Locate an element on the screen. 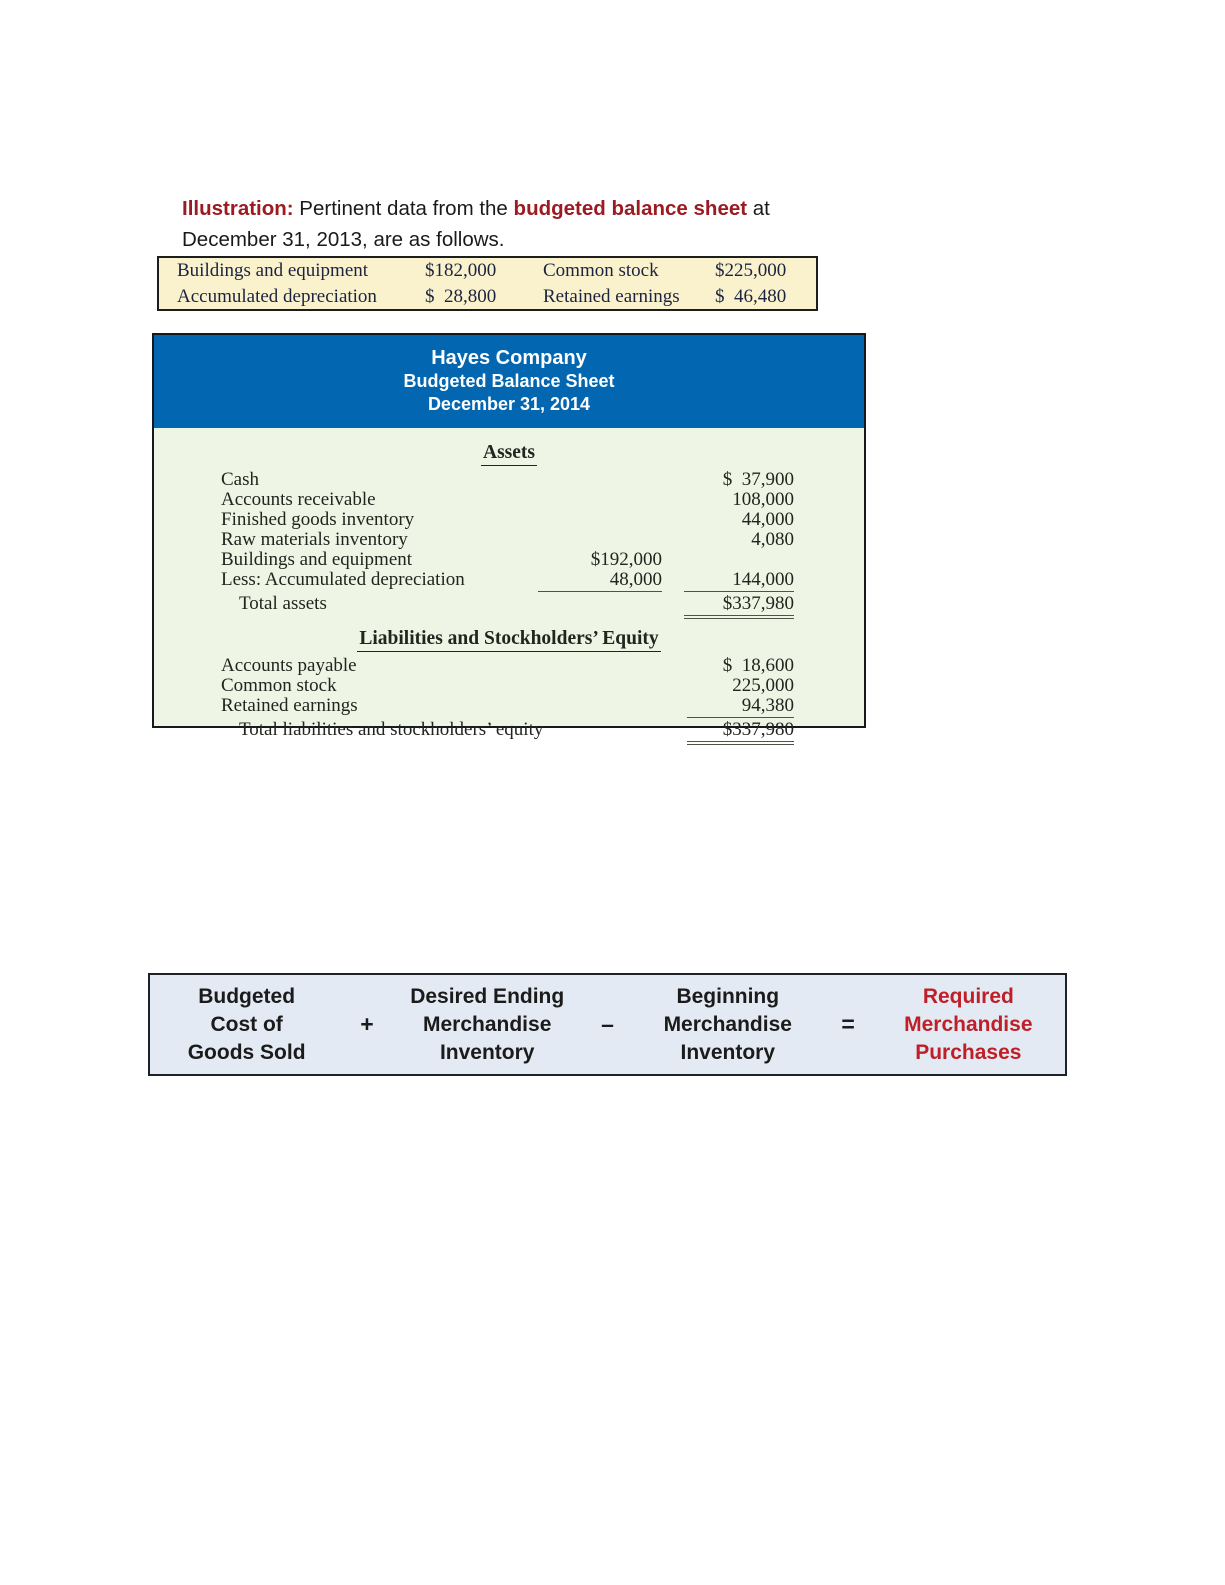 This screenshot has width=1225, height=1585. illustration-text-before: Pertinent data from the is located at coordinates (403, 208).